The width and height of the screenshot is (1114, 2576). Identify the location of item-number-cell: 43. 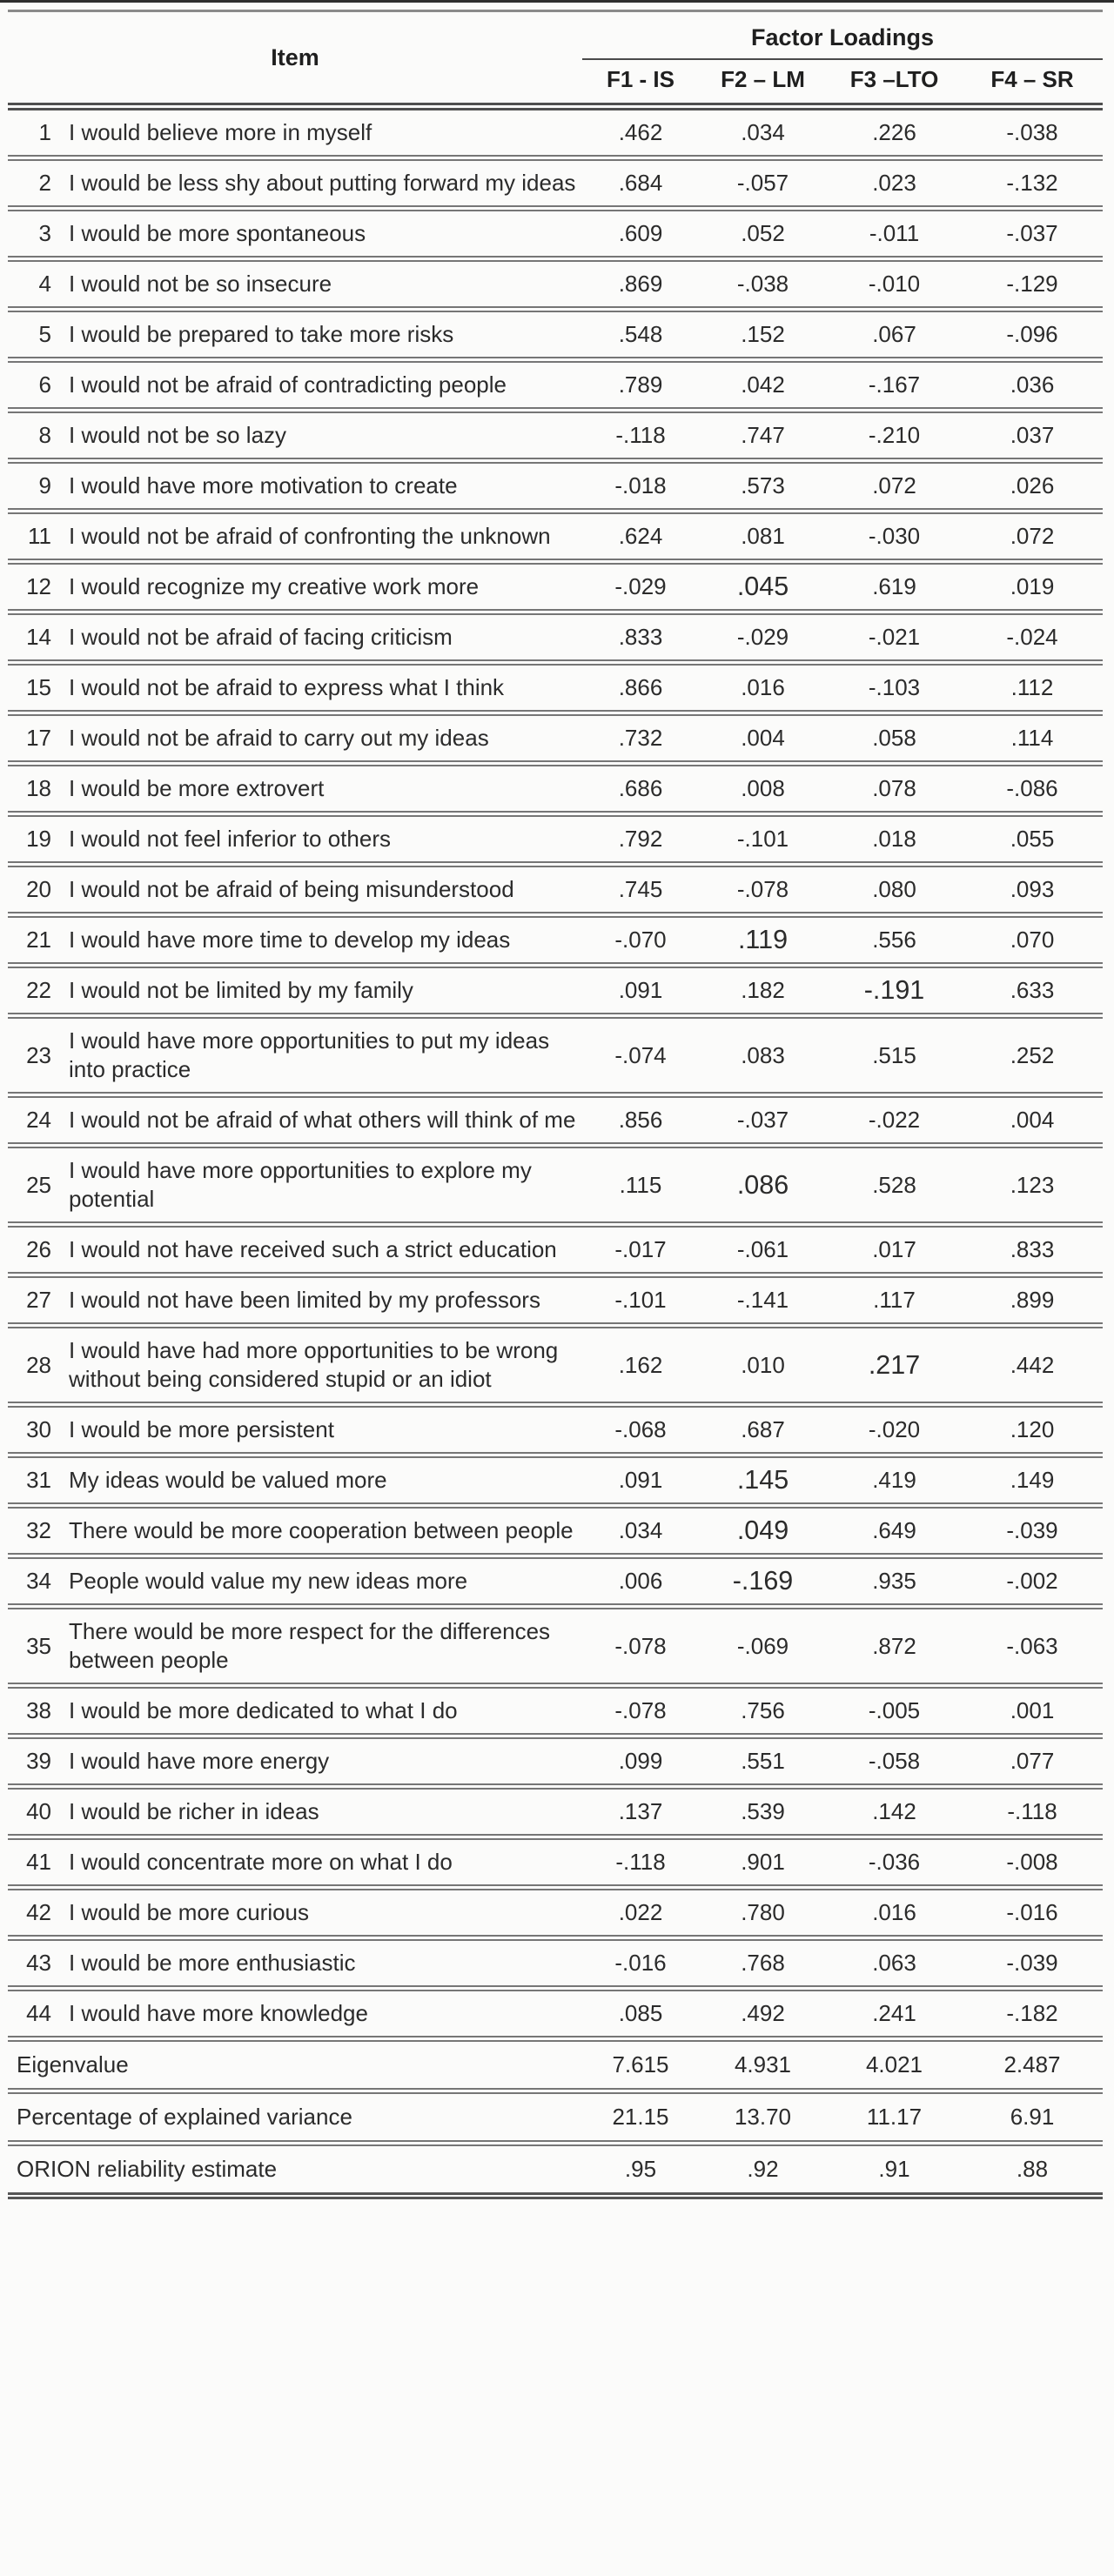
(38, 1963).